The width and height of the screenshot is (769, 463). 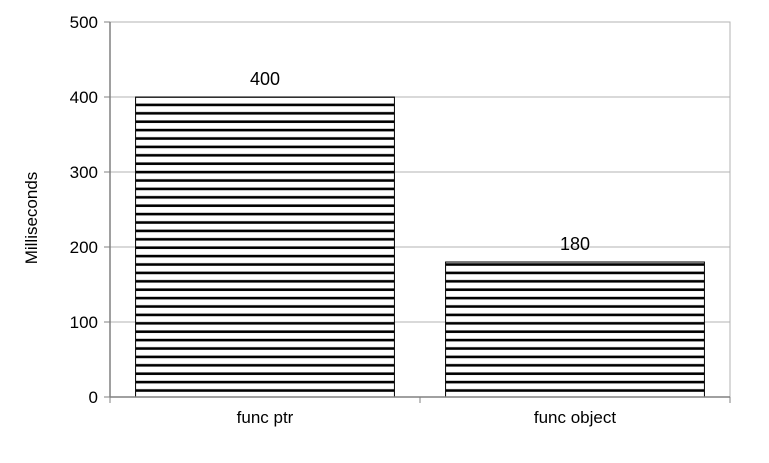 What do you see at coordinates (575, 417) in the screenshot?
I see `category-label: func object` at bounding box center [575, 417].